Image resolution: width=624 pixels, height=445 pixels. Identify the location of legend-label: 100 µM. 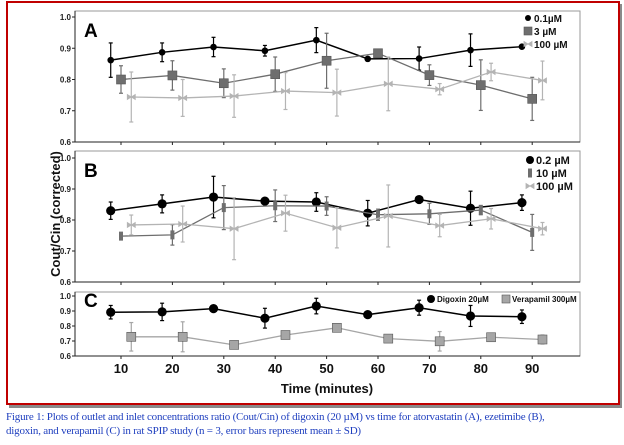
(551, 45).